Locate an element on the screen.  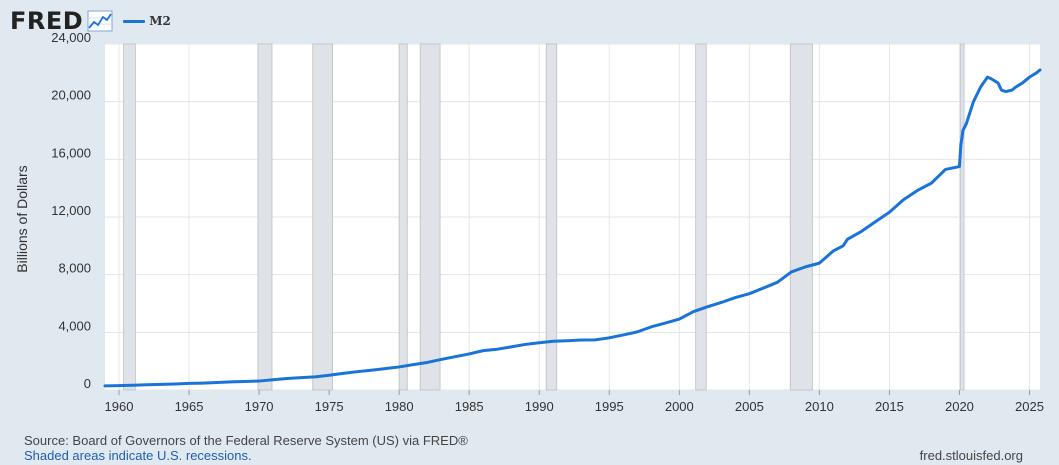
legend: M2 is located at coordinates (147, 21).